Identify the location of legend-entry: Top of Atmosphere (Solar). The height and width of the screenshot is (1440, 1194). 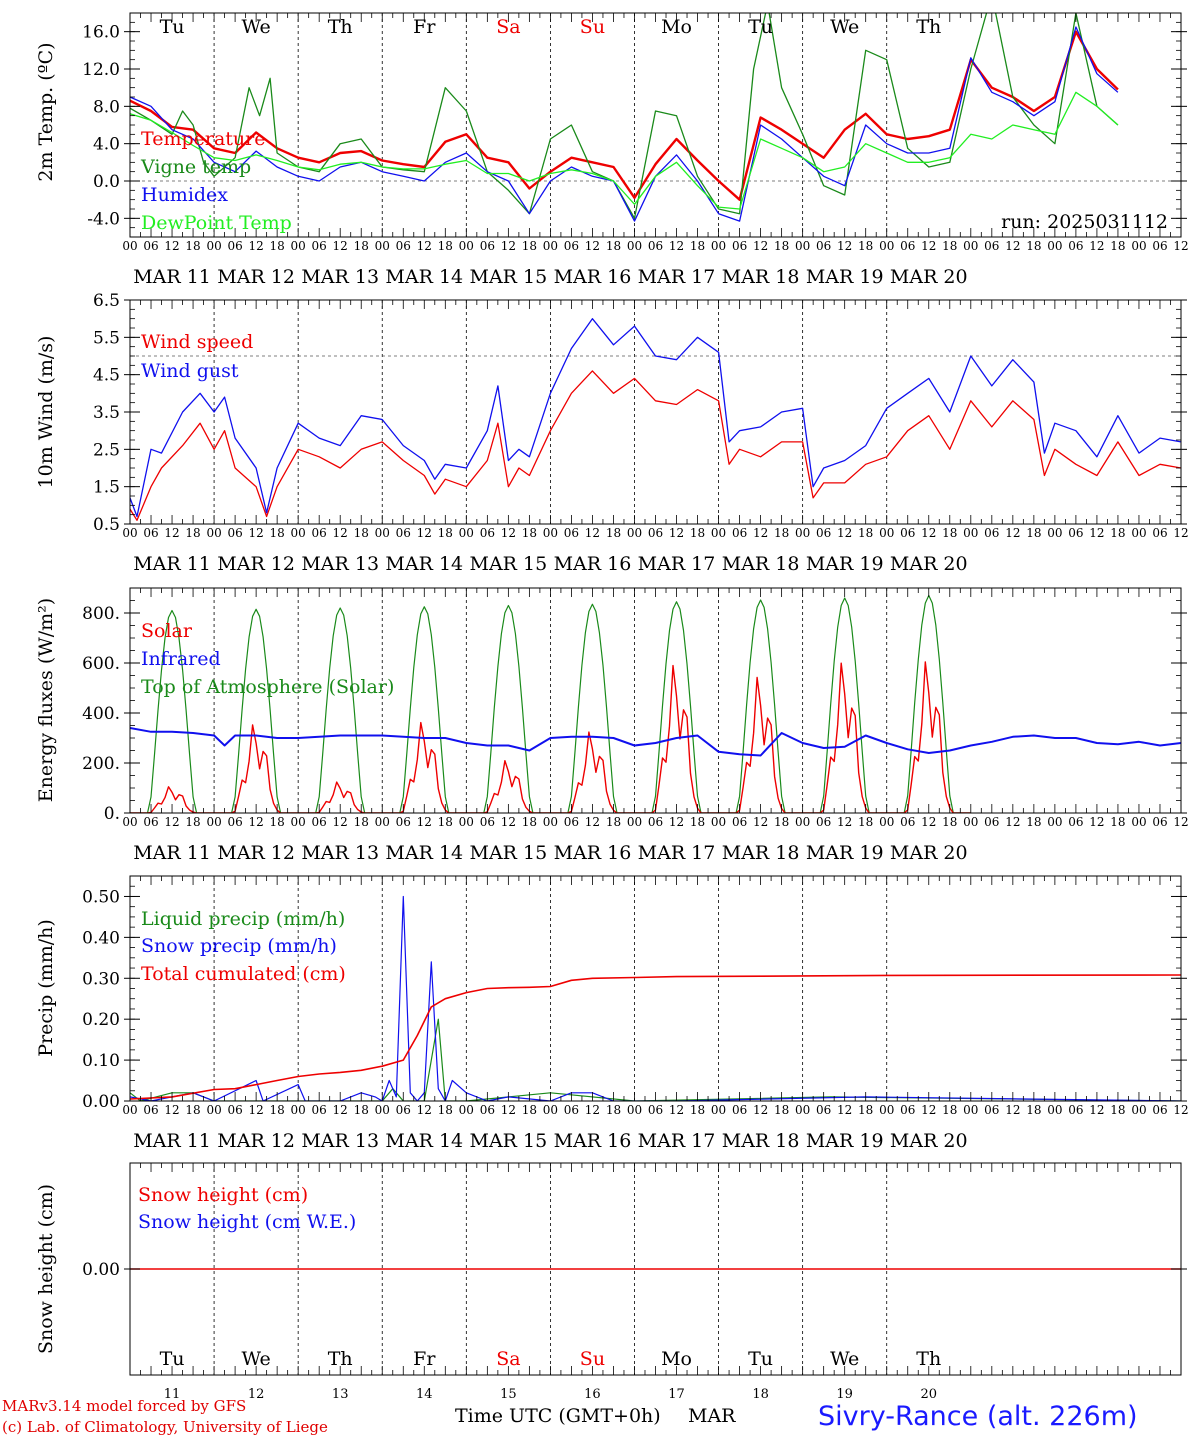
(267, 687).